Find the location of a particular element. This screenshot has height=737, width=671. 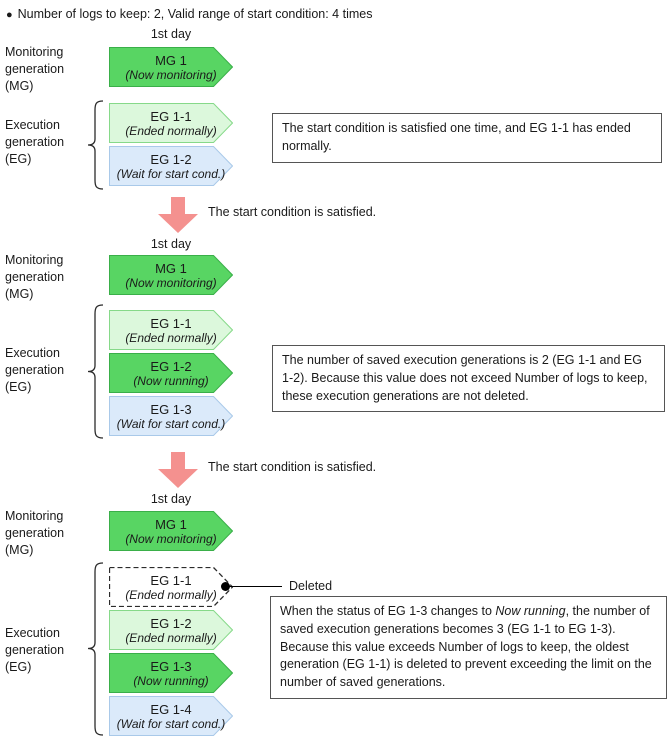

eg-arrow-deleted: EG 1-1 (Ended normally) is located at coordinates (171, 587).